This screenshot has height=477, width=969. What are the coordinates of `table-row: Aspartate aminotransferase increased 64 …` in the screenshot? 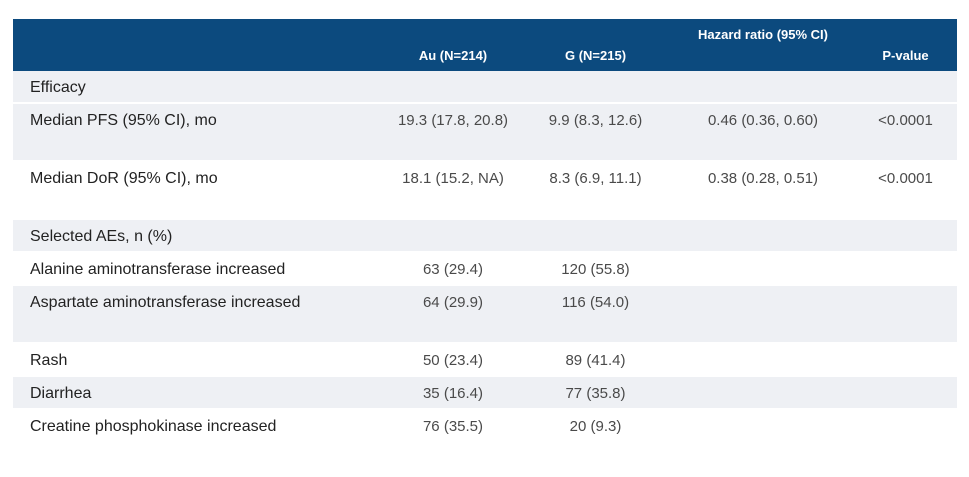 It's located at (485, 315).